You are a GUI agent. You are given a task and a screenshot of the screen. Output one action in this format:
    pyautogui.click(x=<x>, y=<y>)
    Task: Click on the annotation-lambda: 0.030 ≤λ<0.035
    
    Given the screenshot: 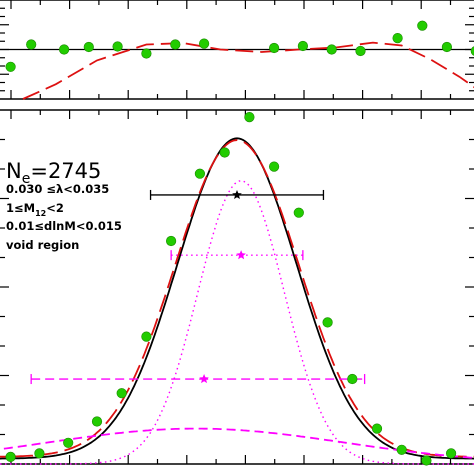 What is the action you would take?
    pyautogui.click(x=57, y=189)
    